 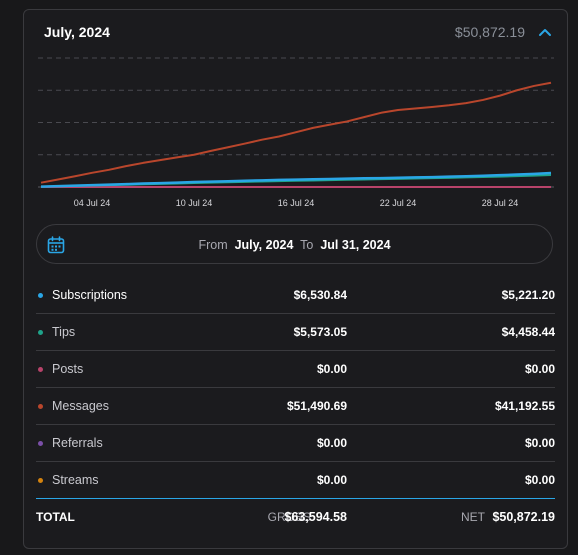 What do you see at coordinates (523, 517) in the screenshot?
I see `net-total-value: $50,872.19` at bounding box center [523, 517].